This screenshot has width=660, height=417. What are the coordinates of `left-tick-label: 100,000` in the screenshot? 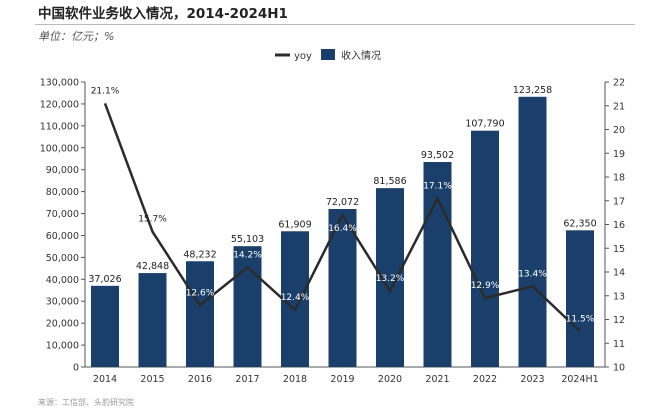 It's located at (59, 148).